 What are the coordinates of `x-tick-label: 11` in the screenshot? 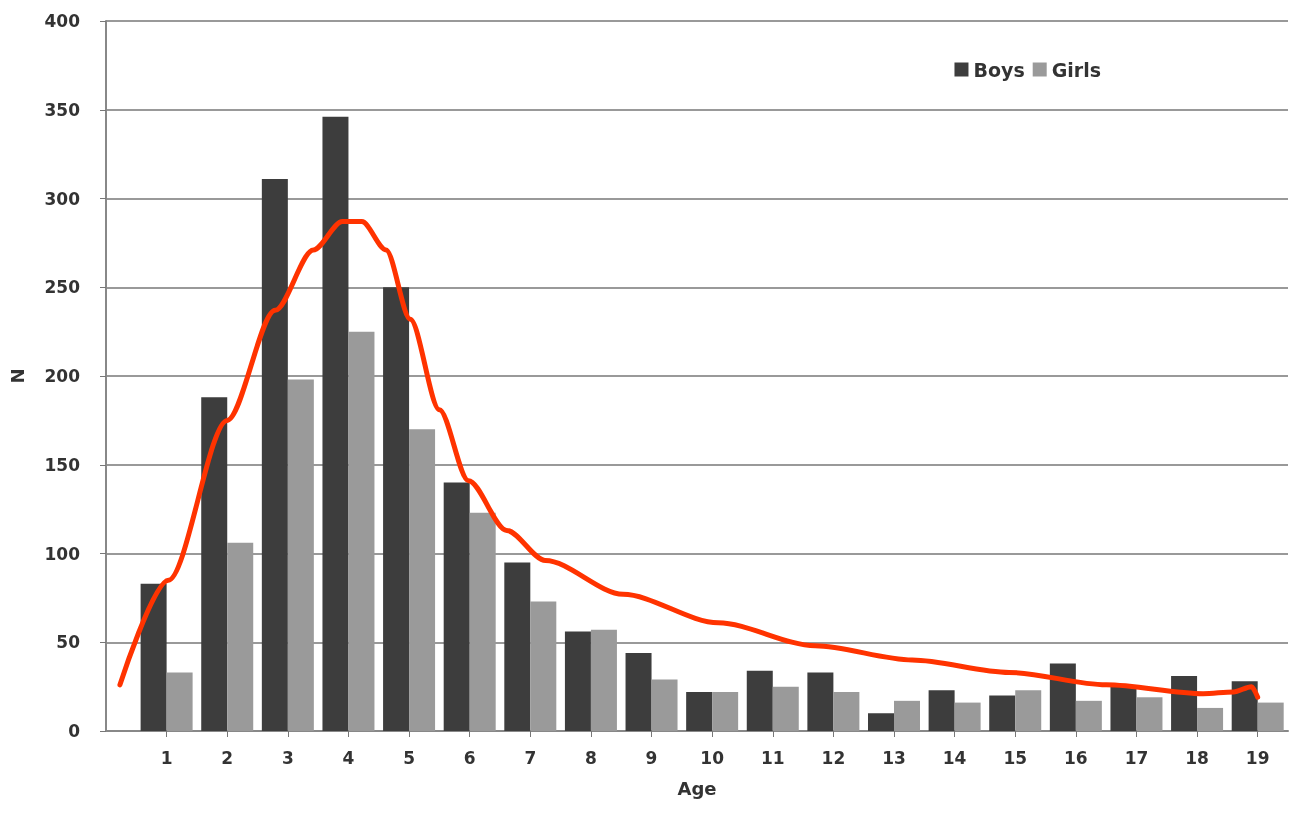 It's located at (772, 757).